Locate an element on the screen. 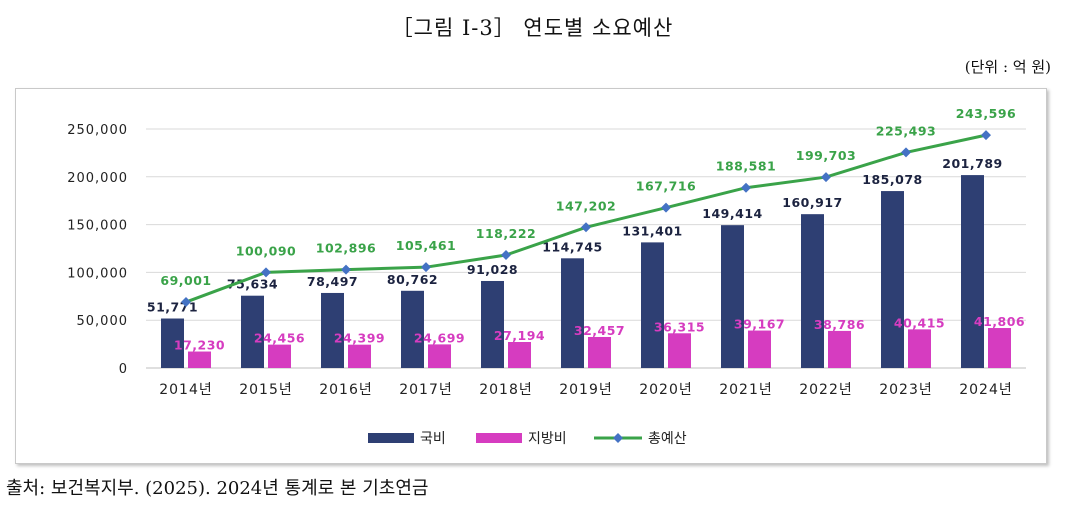 The height and width of the screenshot is (507, 1065). total-data-label: 100,090 is located at coordinates (266, 250).